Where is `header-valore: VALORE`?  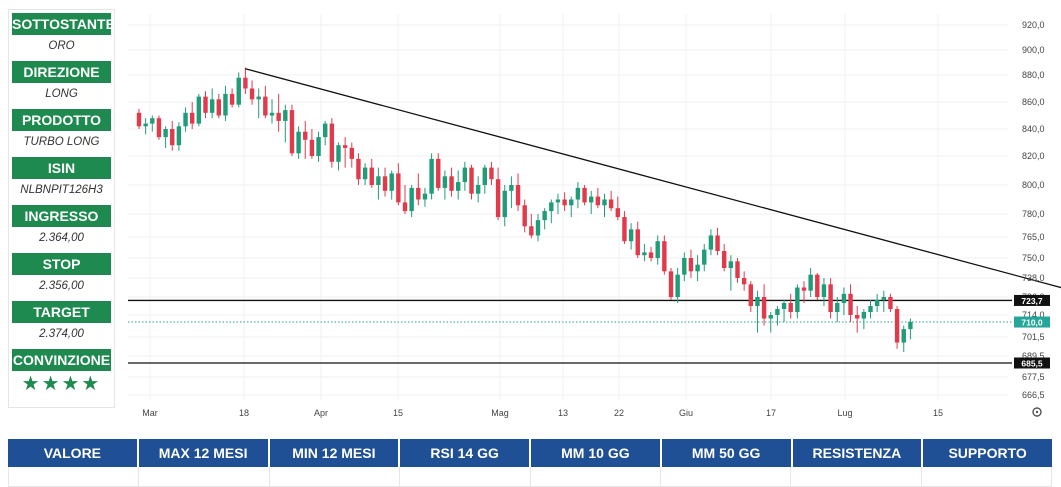
header-valore: VALORE is located at coordinates (72, 453).